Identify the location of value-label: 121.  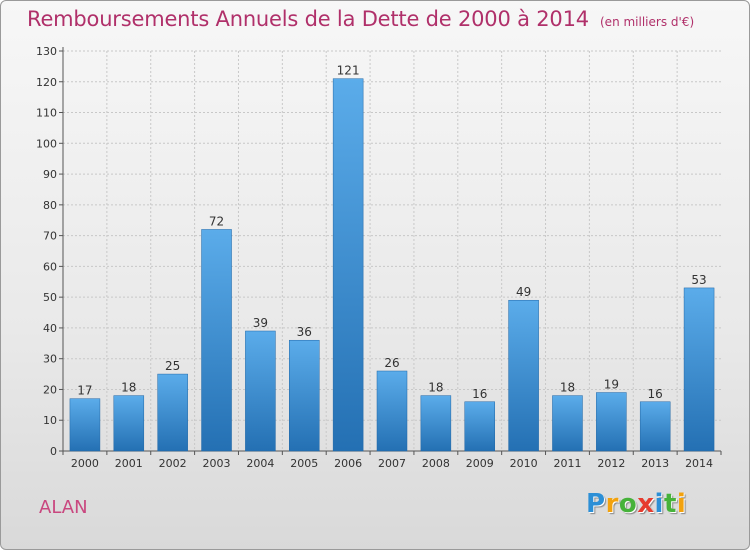
(348, 71).